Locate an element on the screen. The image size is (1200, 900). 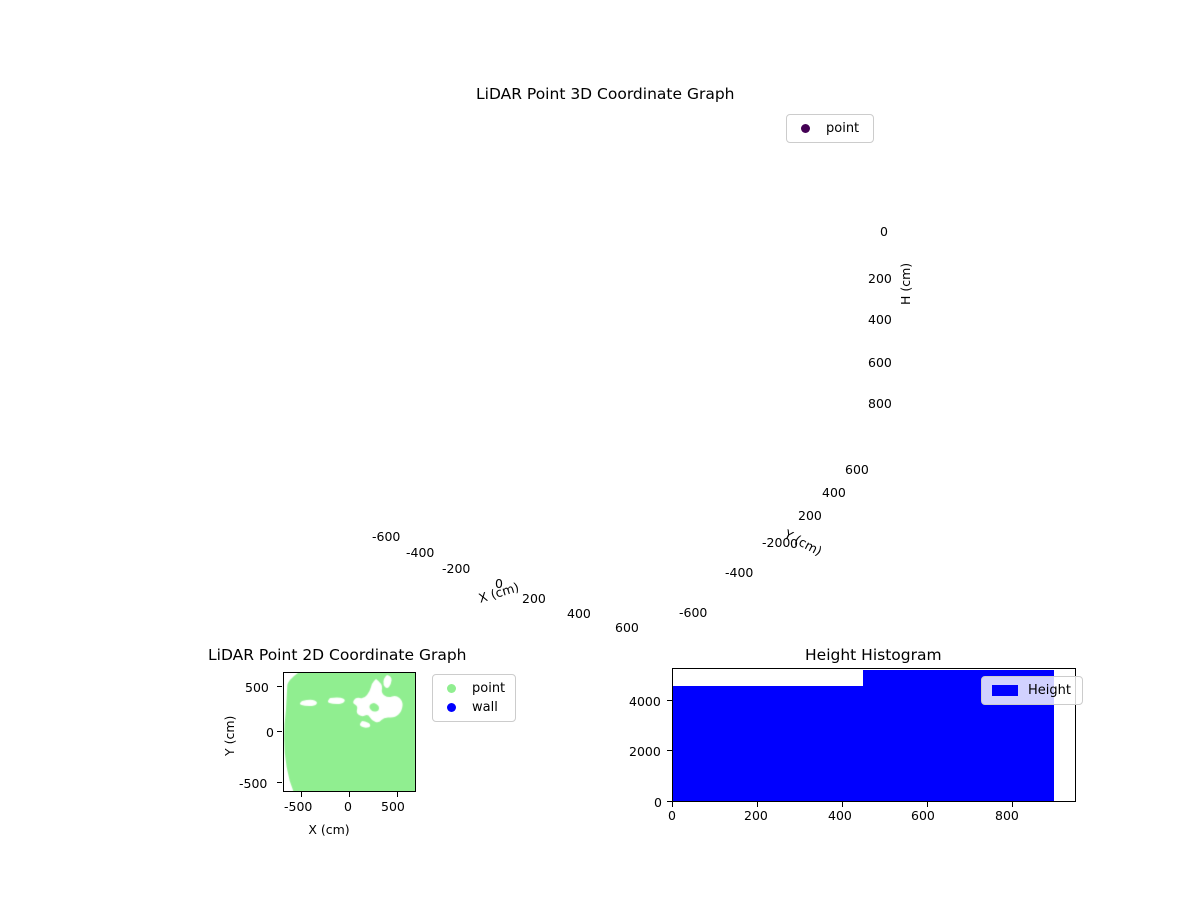
plot3d-xtick-1: -400 is located at coordinates (420, 552).